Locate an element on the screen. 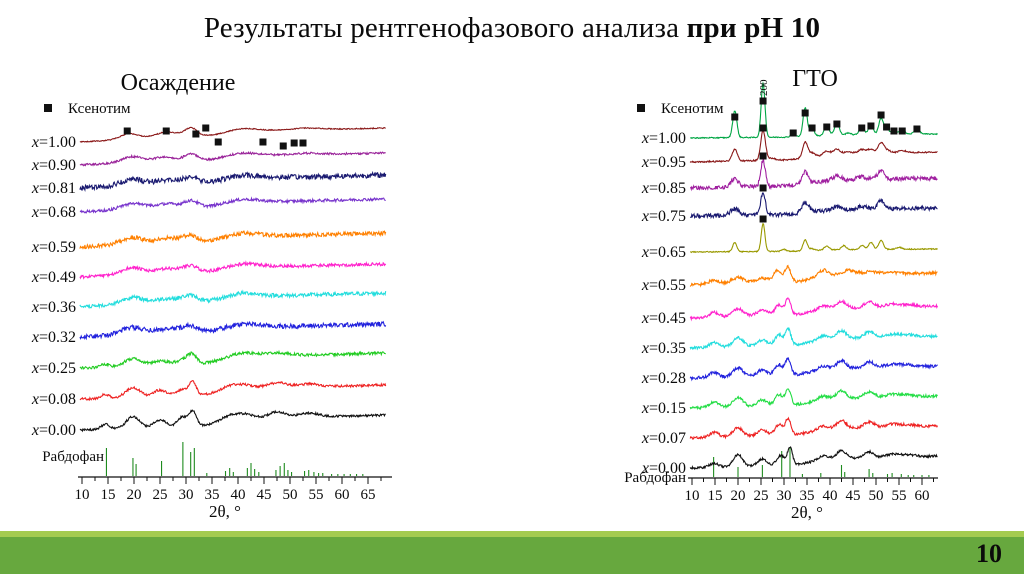 The image size is (1024, 574). legend-precipitation: Ксенотим is located at coordinates (87, 109).